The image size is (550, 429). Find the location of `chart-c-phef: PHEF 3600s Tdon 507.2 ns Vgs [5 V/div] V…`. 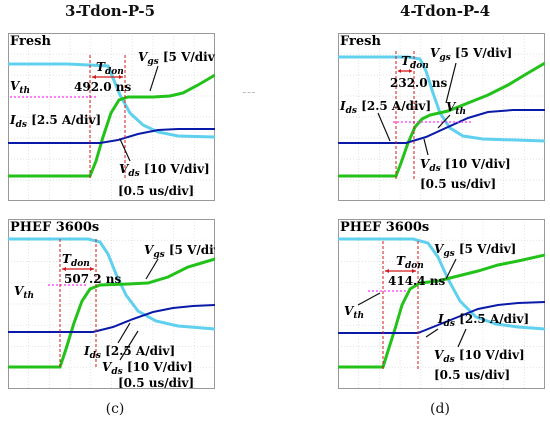

chart-c-phef: PHEF 3600s Tdon 507.2 ns Vgs [5 V/div] V… is located at coordinates (111, 304).